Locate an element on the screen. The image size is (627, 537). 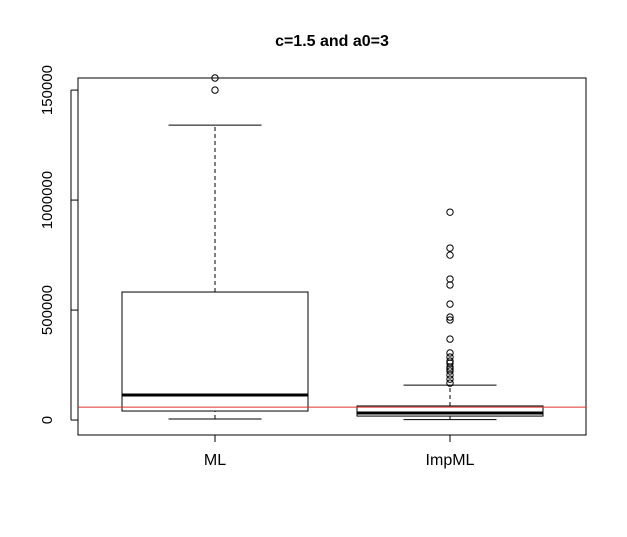
y-tick-label: 0 is located at coordinates (47, 420).